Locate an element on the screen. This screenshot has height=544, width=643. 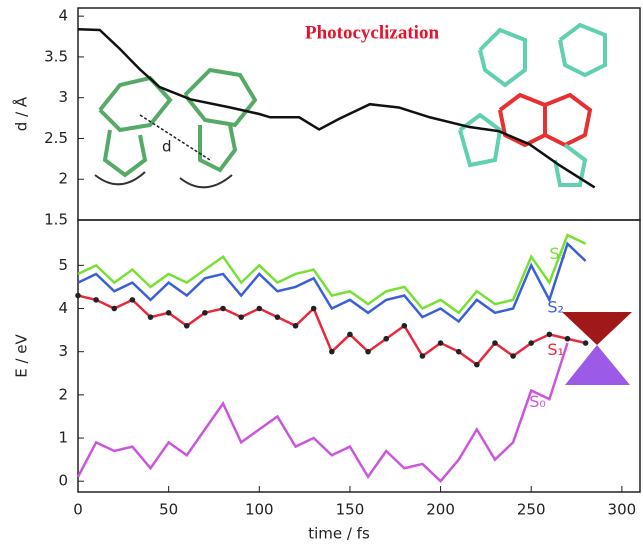
x-tick-label: 300 is located at coordinates (622, 510).